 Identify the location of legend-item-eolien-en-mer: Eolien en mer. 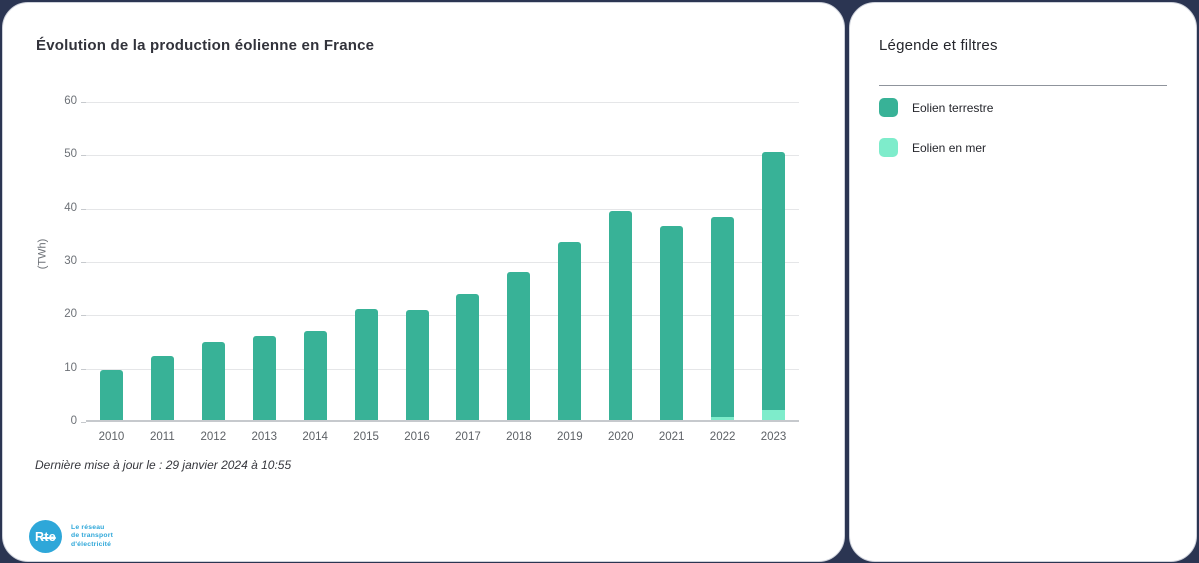
(932, 147).